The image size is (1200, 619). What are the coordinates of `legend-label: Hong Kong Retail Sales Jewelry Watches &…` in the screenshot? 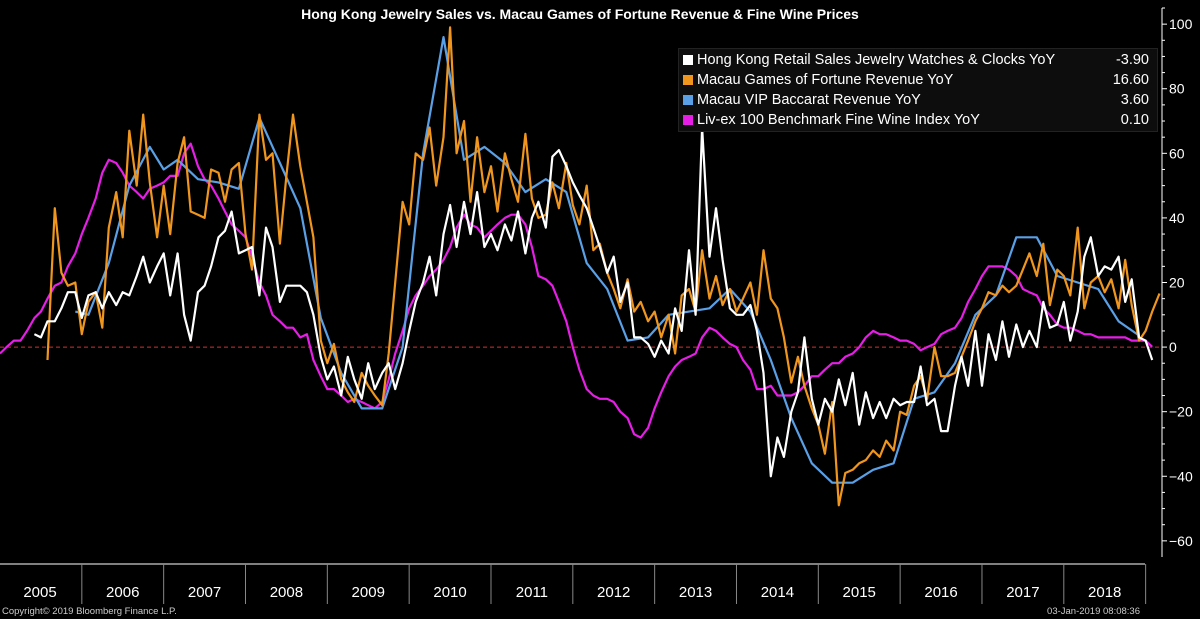 It's located at (876, 59).